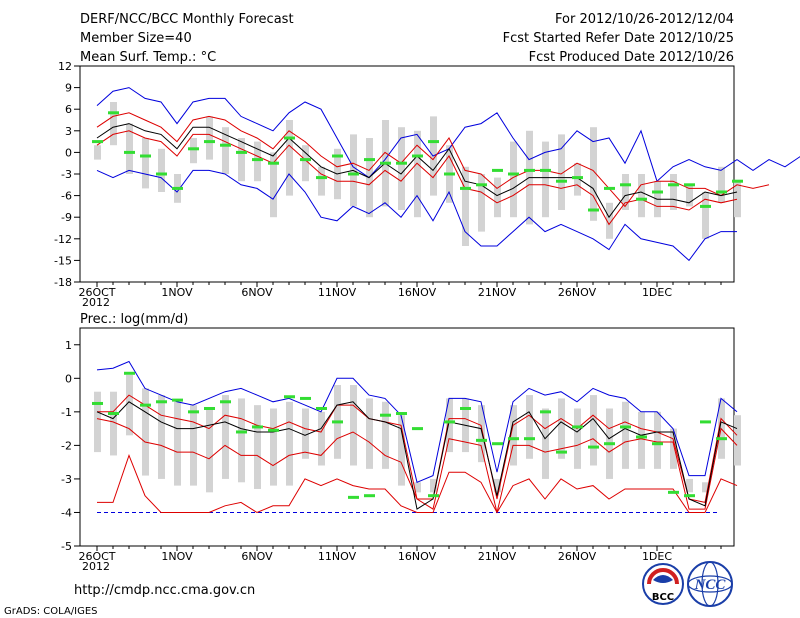  I want to click on temp-xtick-label: 1NOV, so click(177, 292).